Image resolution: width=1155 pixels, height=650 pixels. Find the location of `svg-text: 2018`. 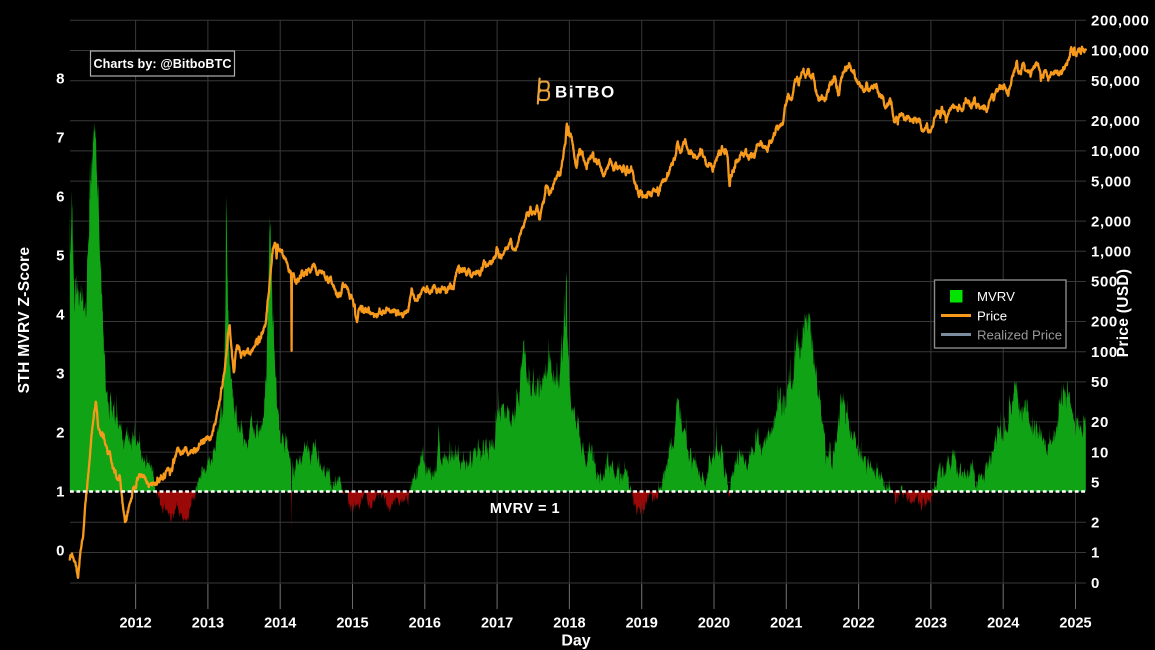

svg-text: 2018 is located at coordinates (569, 624).